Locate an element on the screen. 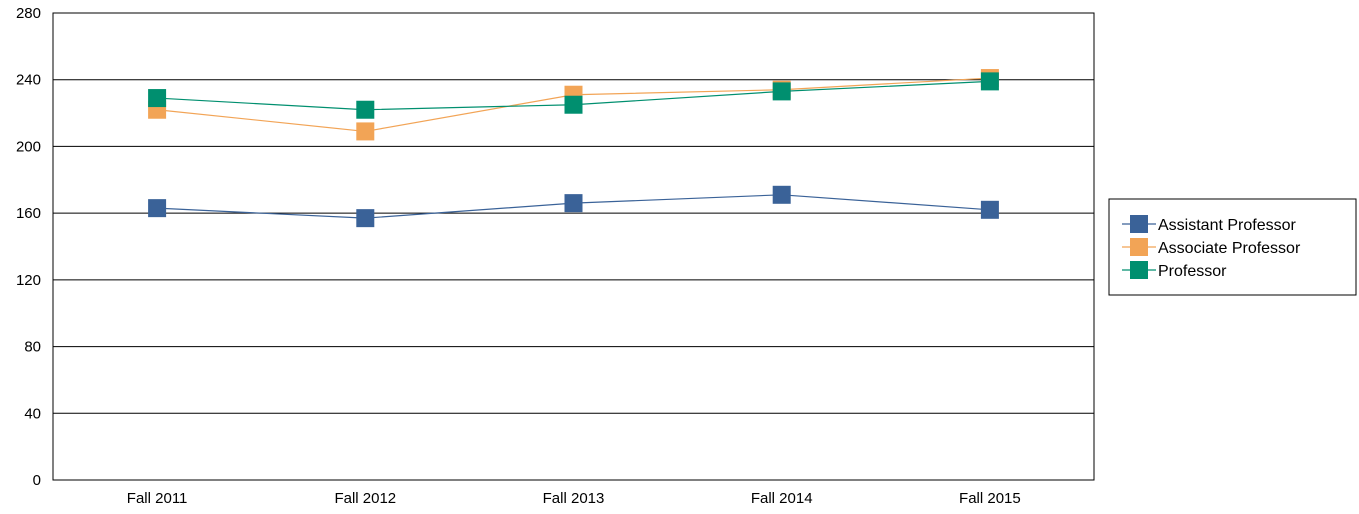  x-tick-label: Fall 2013 is located at coordinates (574, 498).